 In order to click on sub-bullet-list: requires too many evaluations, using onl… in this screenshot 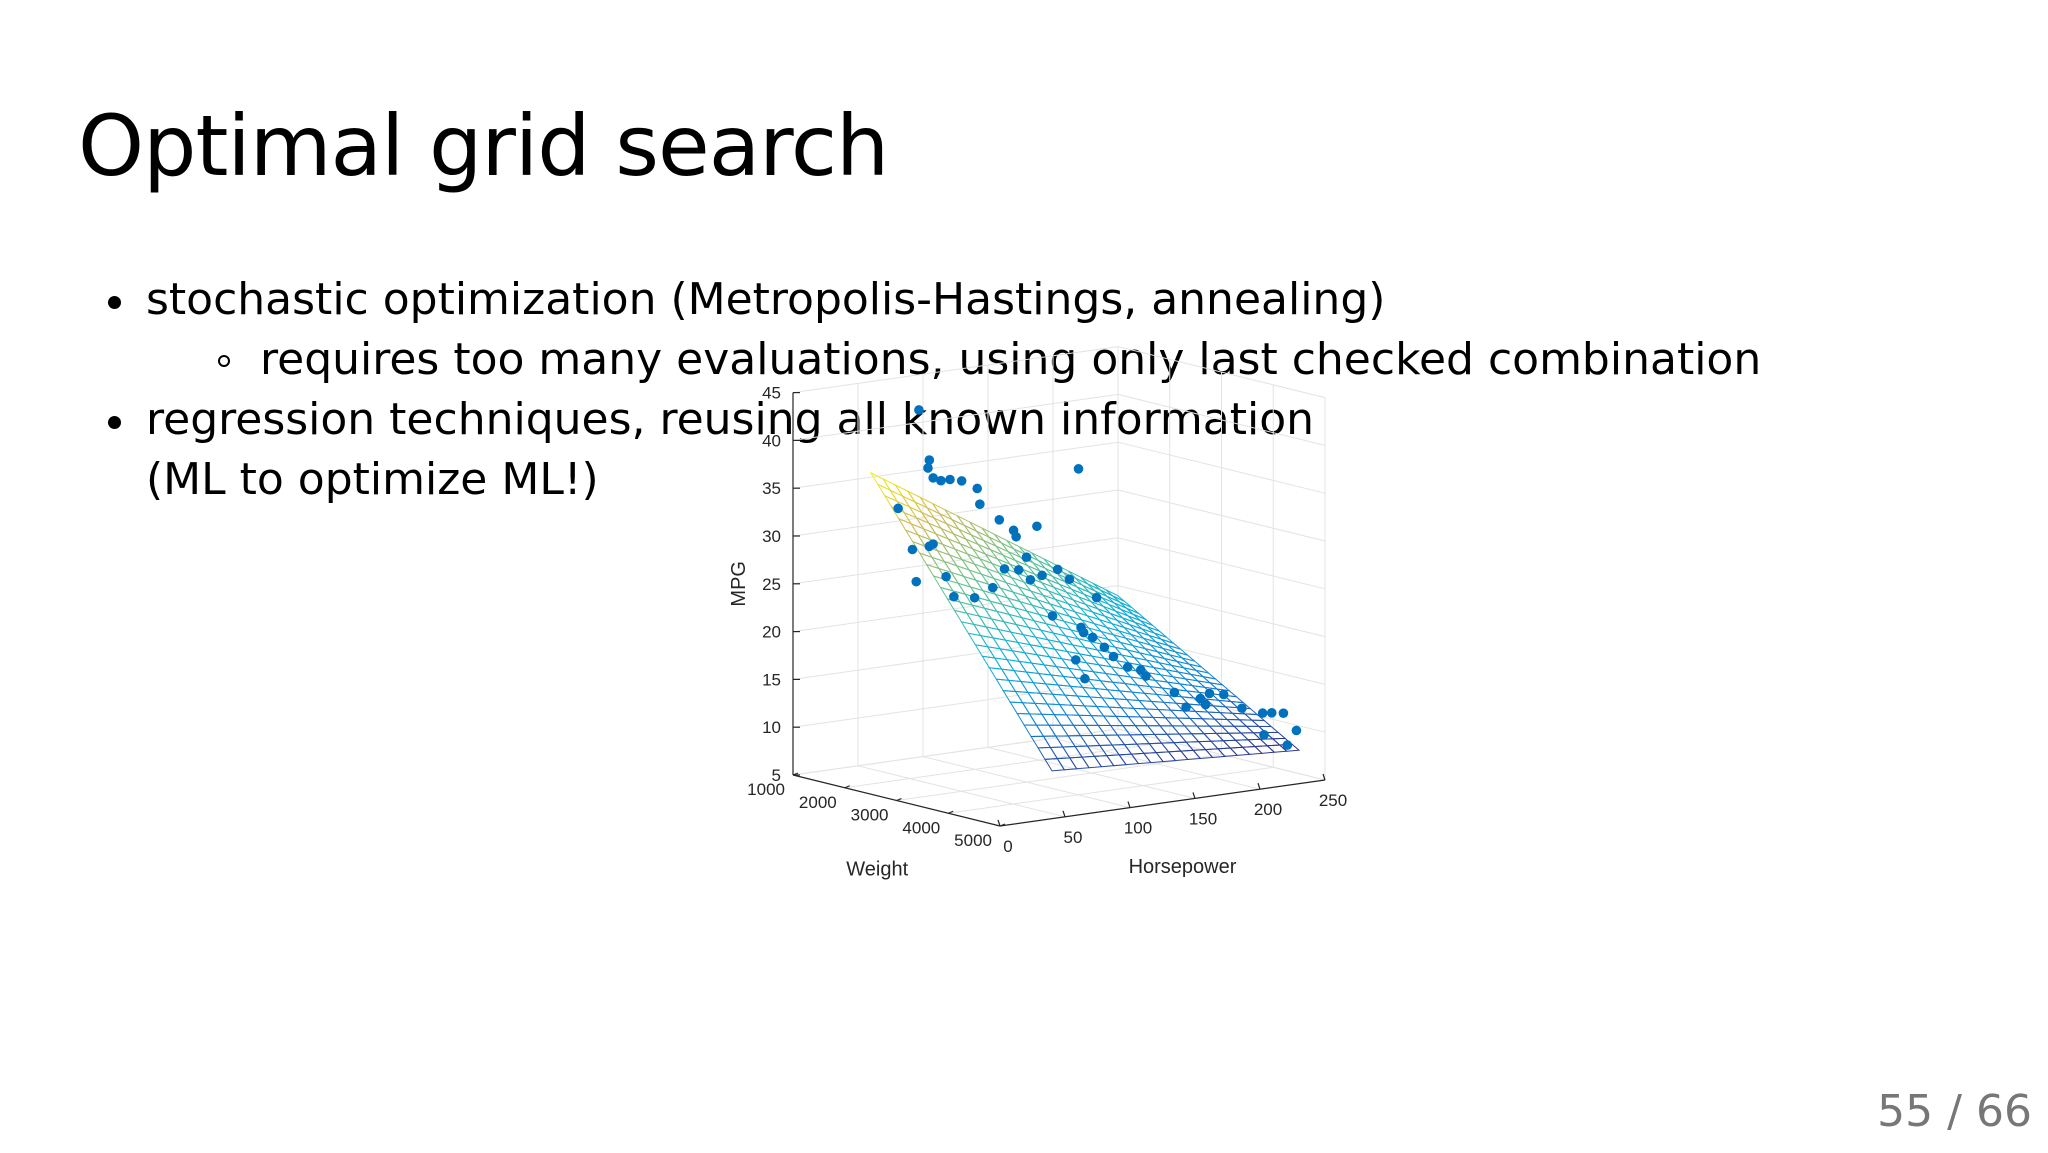, I will do `click(953, 360)`.